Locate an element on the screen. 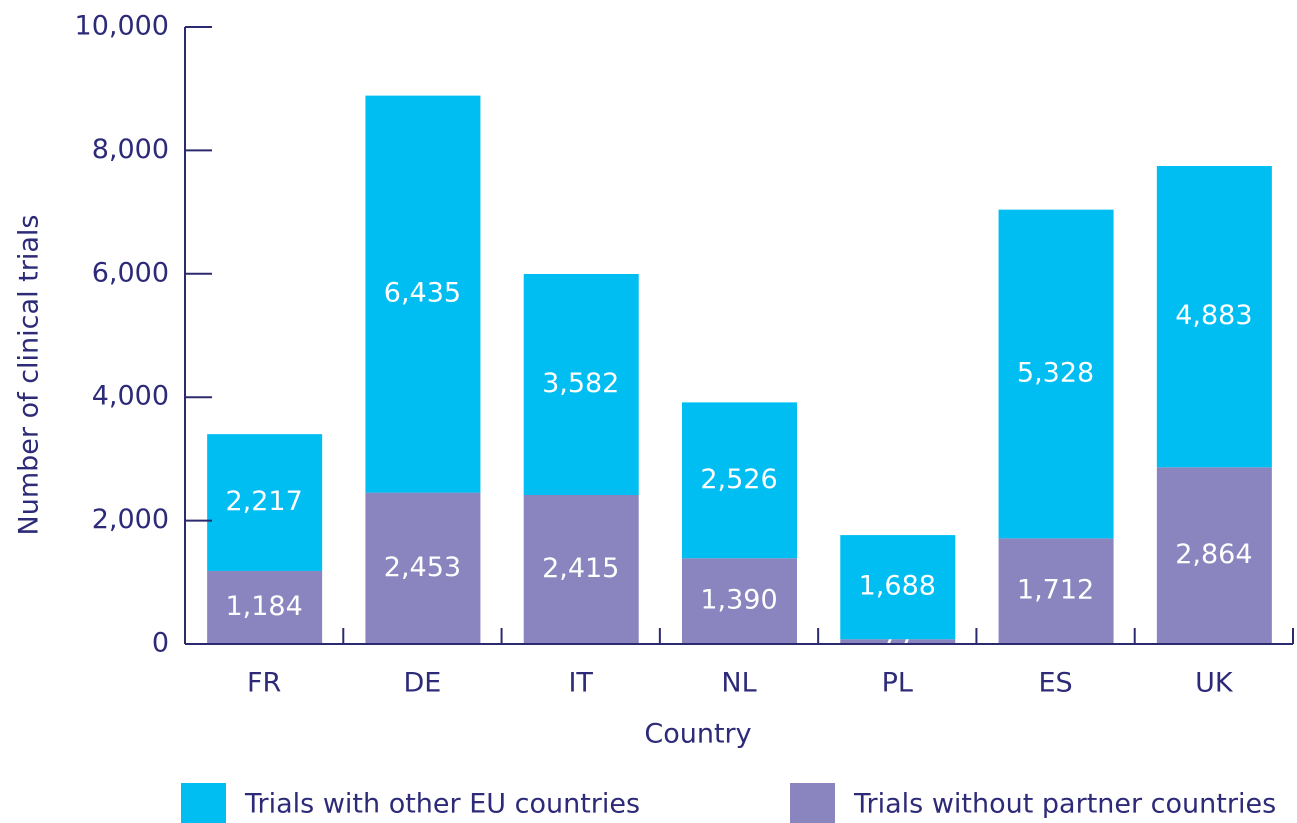 This screenshot has height=823, width=1297. value-label: 6,435 is located at coordinates (422, 293).